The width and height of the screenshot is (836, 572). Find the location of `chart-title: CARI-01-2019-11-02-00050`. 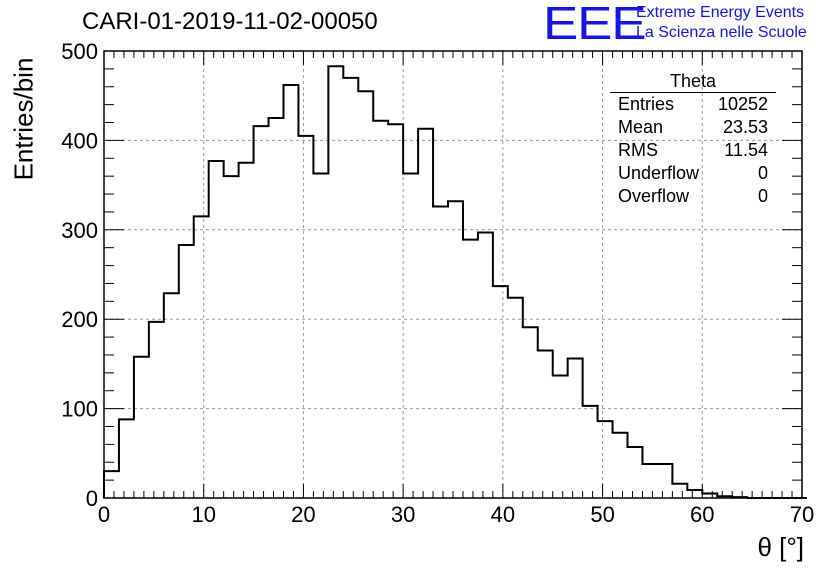

chart-title: CARI-01-2019-11-02-00050 is located at coordinates (230, 21).